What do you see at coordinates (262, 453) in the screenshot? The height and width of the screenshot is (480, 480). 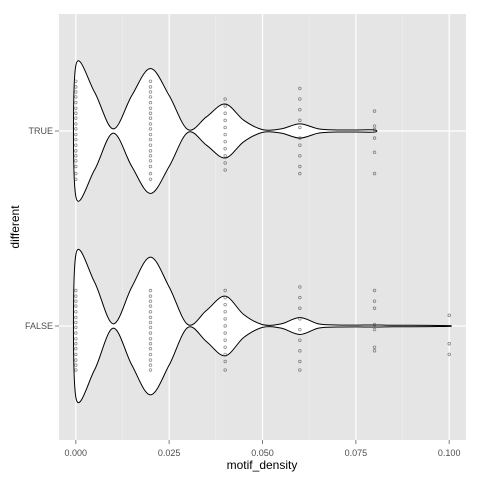 I see `x-tick-label: 0.050` at bounding box center [262, 453].